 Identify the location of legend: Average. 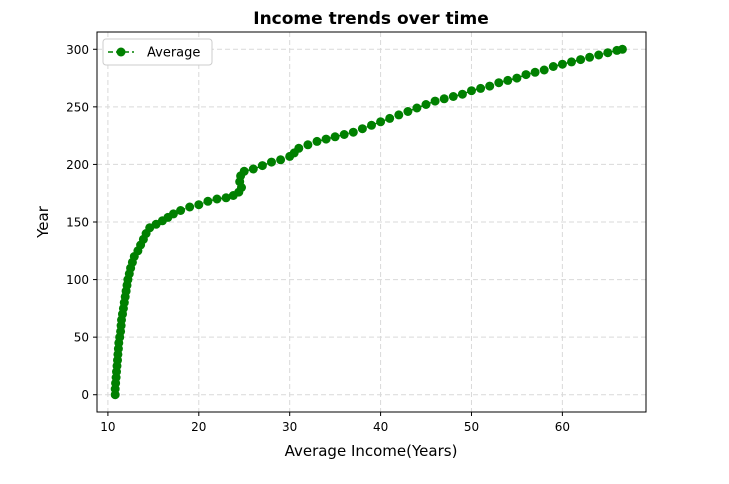
(157, 52).